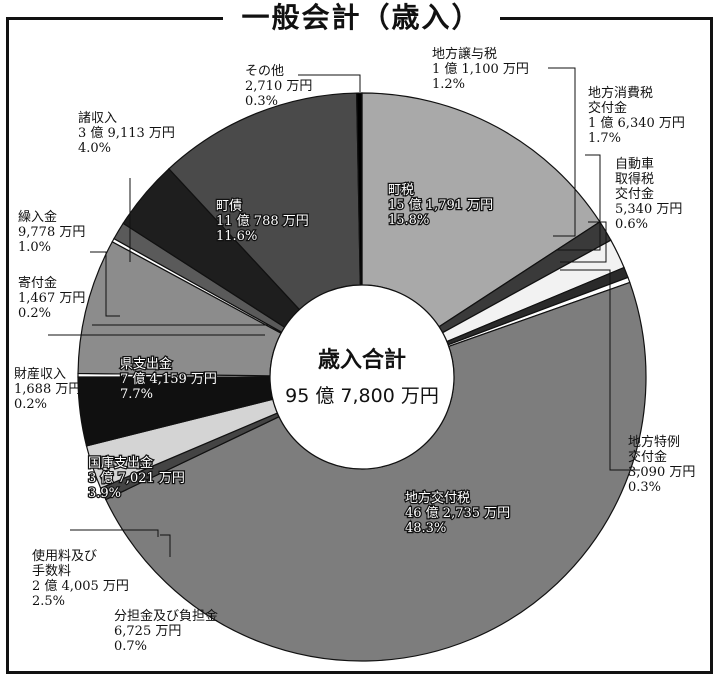 The width and height of the screenshot is (723, 680). Describe the element at coordinates (636, 115) in the screenshot. I see `data-label-3: 地方消費税交付金 1 億 6,340 万円 1.7%` at that location.